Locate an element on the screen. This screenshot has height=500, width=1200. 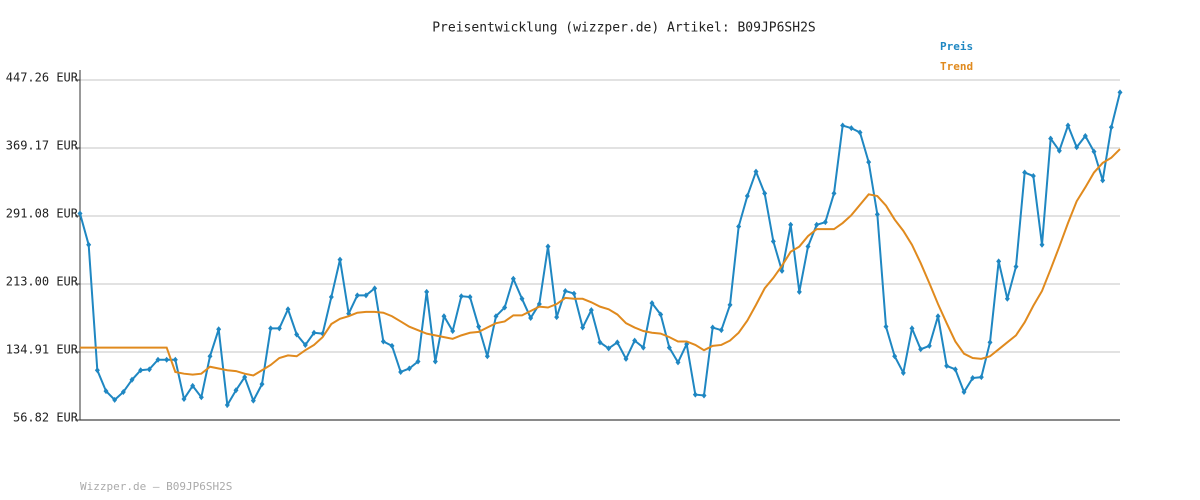
y-tick-label: 134.91 EUR is located at coordinates (42, 349).